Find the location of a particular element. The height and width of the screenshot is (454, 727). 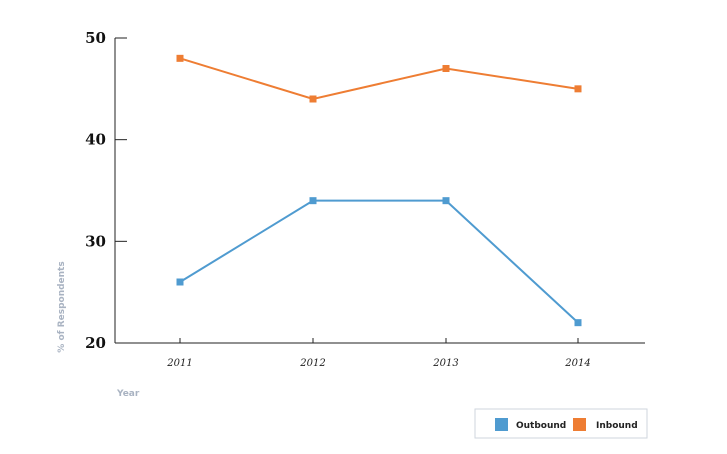

x-axis-ticks: 2011 2012 2013 2014 is located at coordinates (378, 353).